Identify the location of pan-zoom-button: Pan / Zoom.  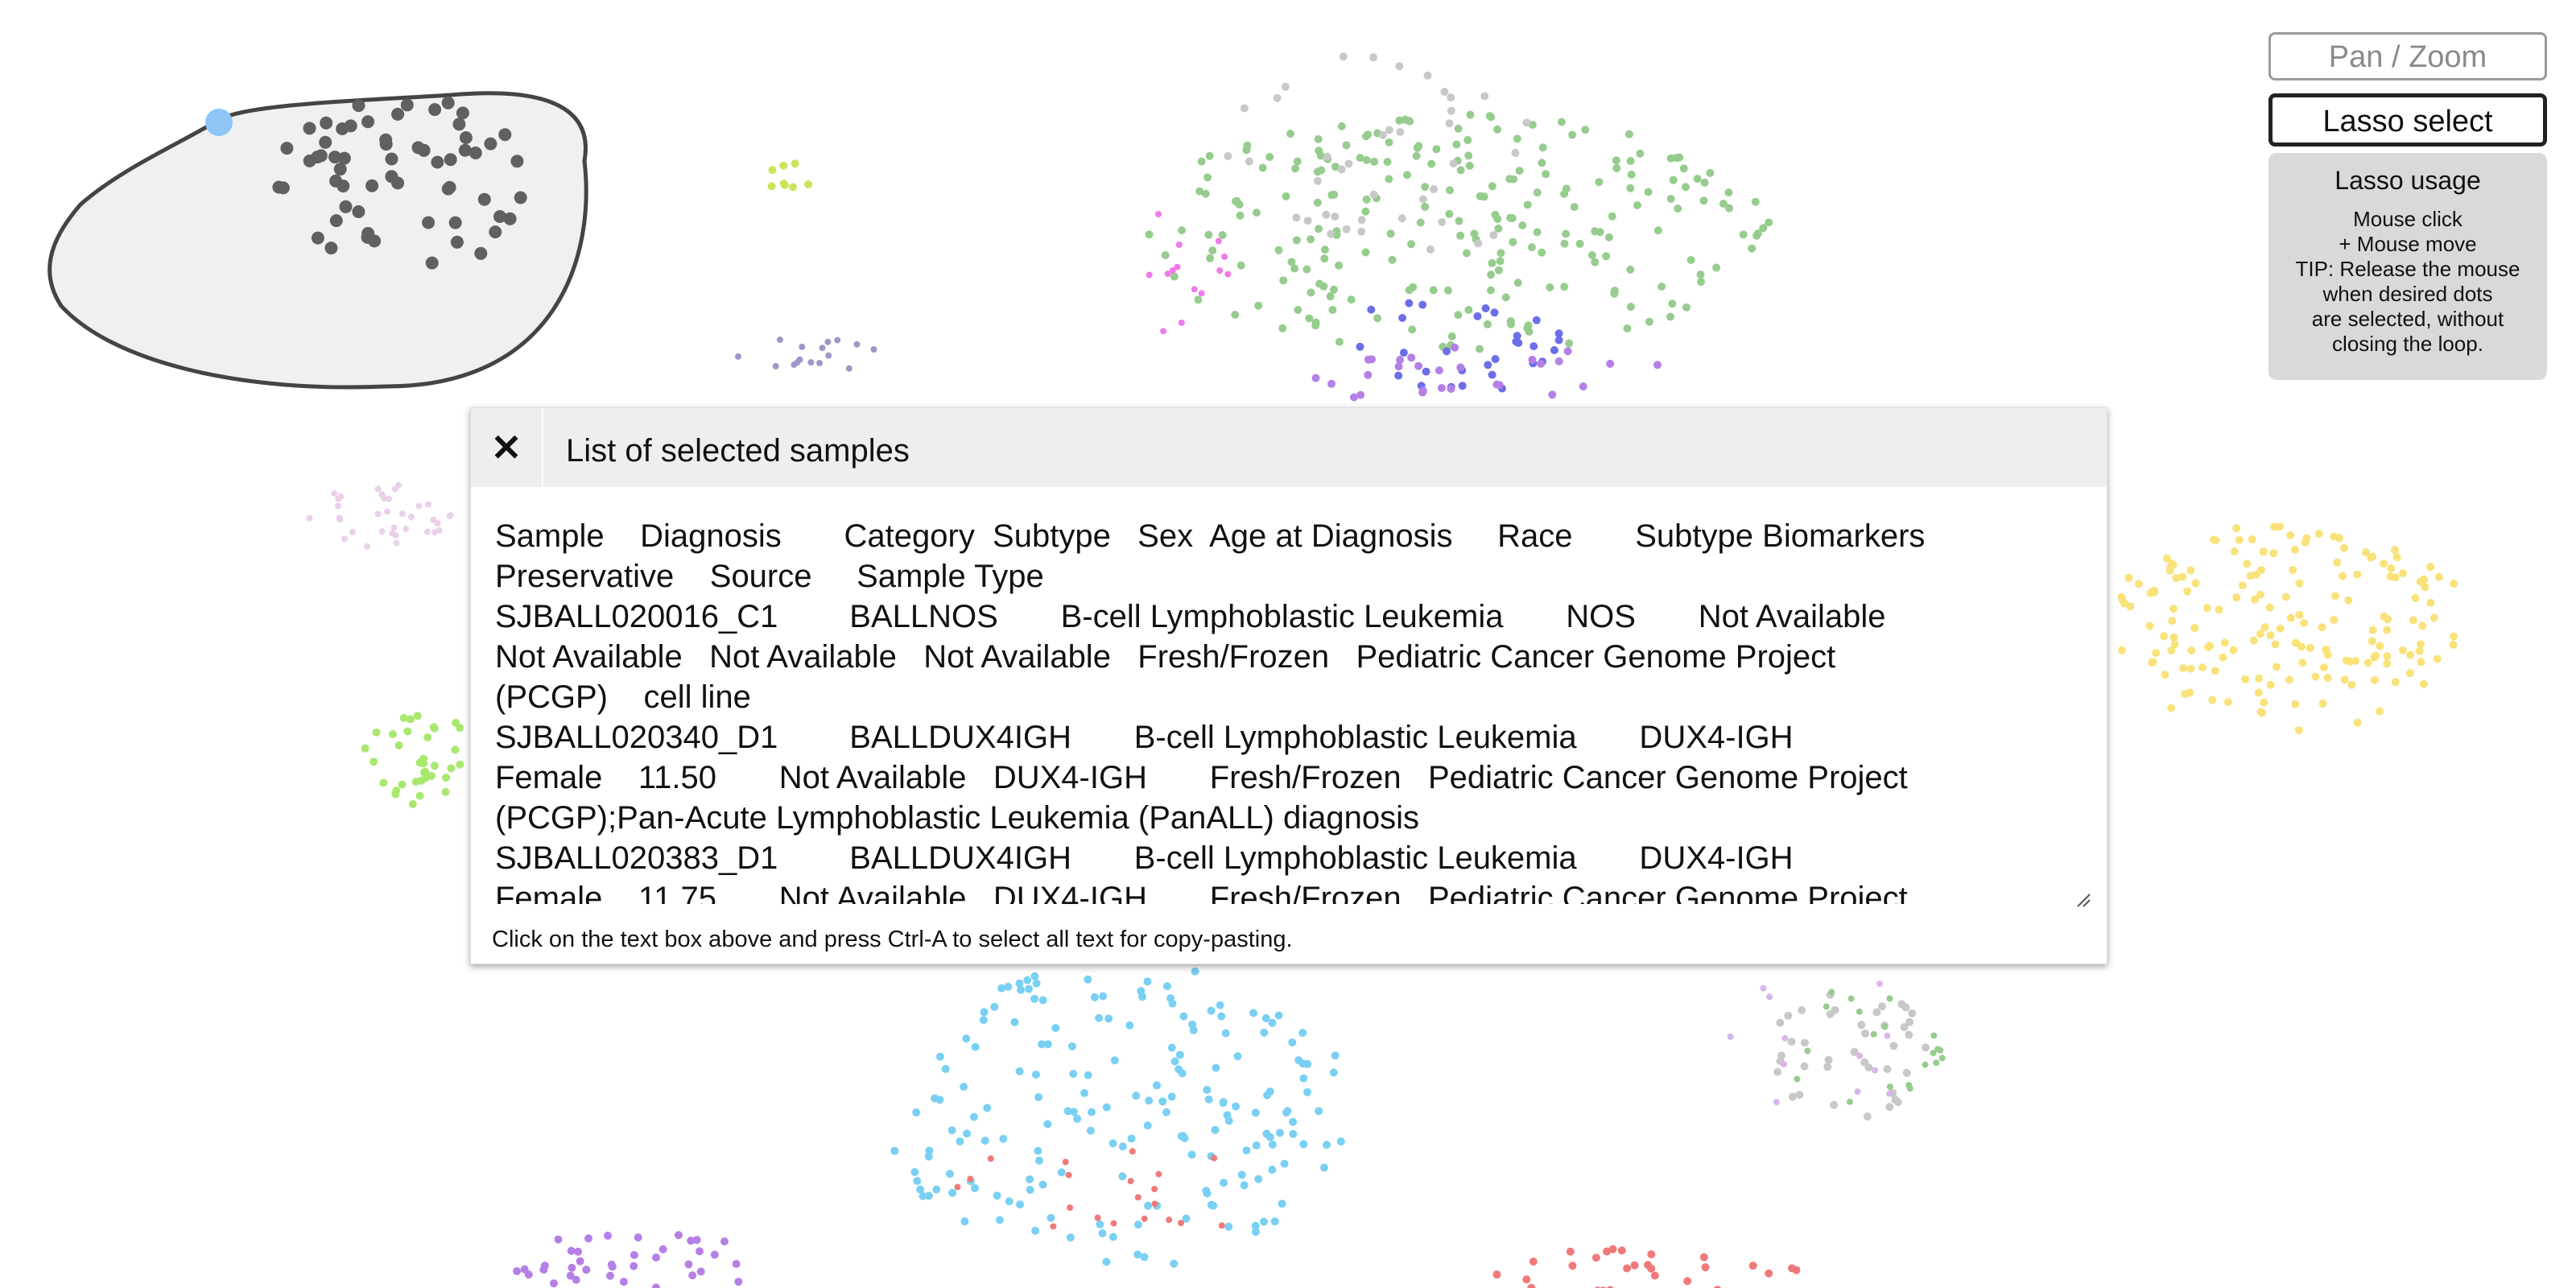
(2407, 56).